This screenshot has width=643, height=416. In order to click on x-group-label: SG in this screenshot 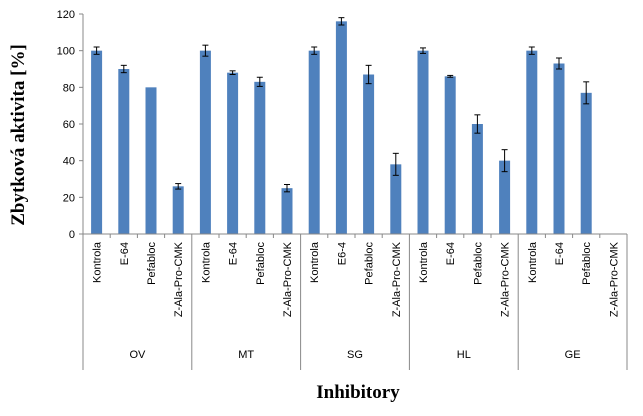, I will do `click(355, 355)`.